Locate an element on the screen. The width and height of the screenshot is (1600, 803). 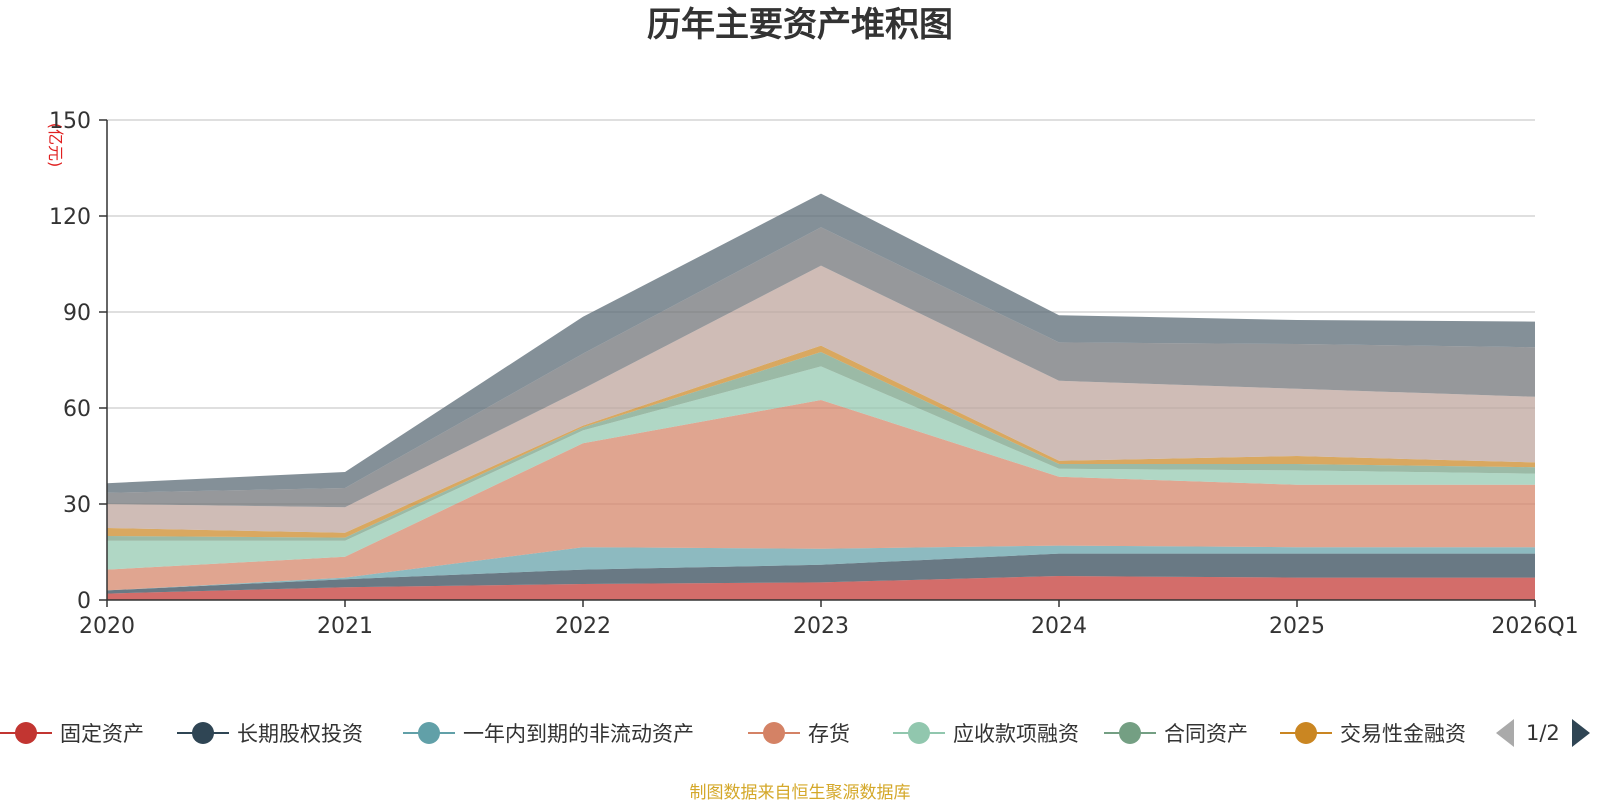
legend: 固定资产 长期股权投资 一年内到期的非流动资产 存货 应收款项融资 合同资产 交易性金融资 is located at coordinates (800, 733).